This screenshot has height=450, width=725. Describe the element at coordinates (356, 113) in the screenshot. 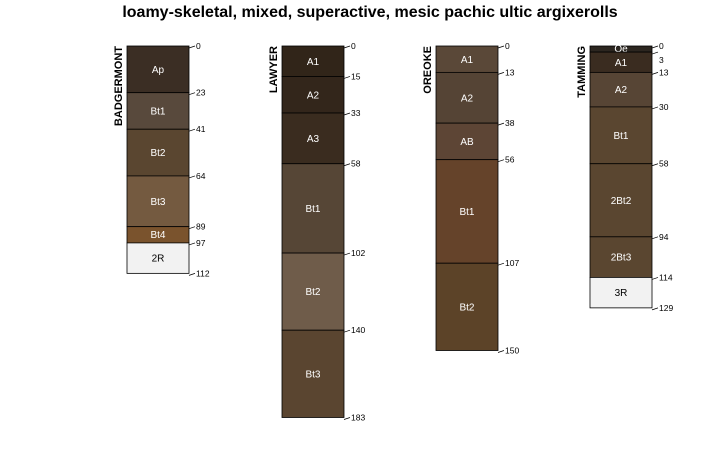

I see `depth-label: 33` at that location.